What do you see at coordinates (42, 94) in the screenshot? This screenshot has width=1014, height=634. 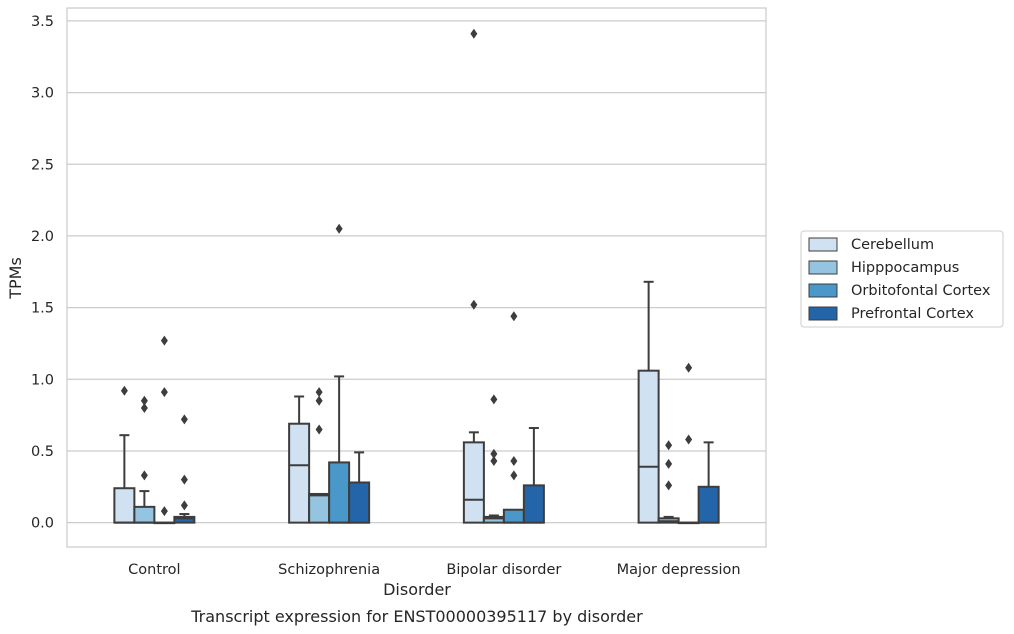 I see `y-tick-label: 3.0` at bounding box center [42, 94].